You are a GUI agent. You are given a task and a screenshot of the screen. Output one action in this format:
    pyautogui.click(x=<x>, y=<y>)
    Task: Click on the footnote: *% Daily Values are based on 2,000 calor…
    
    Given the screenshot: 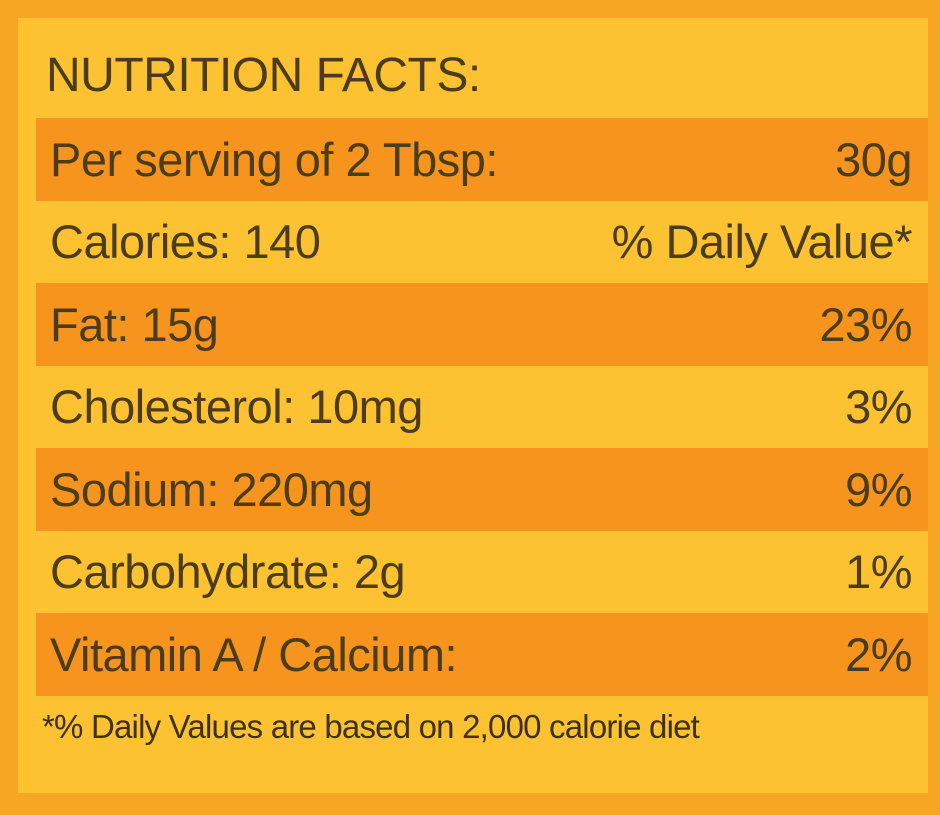 What is the action you would take?
    pyautogui.click(x=371, y=726)
    